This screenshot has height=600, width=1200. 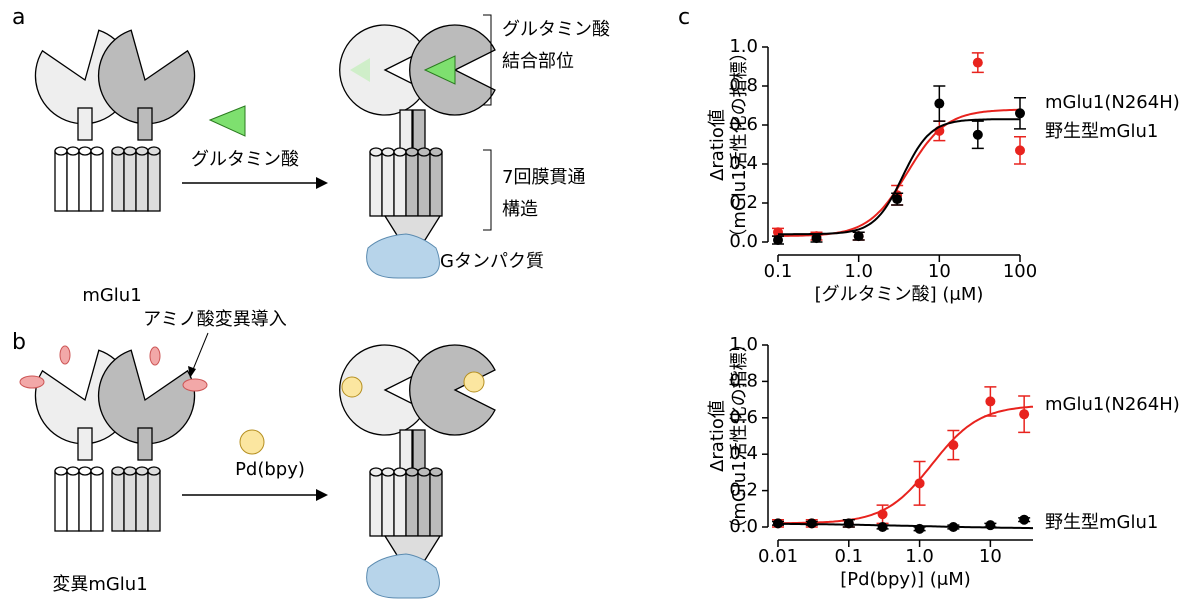 What do you see at coordinates (270, 469) in the screenshot?
I see `pd-label: Pd(bpy)` at bounding box center [270, 469].